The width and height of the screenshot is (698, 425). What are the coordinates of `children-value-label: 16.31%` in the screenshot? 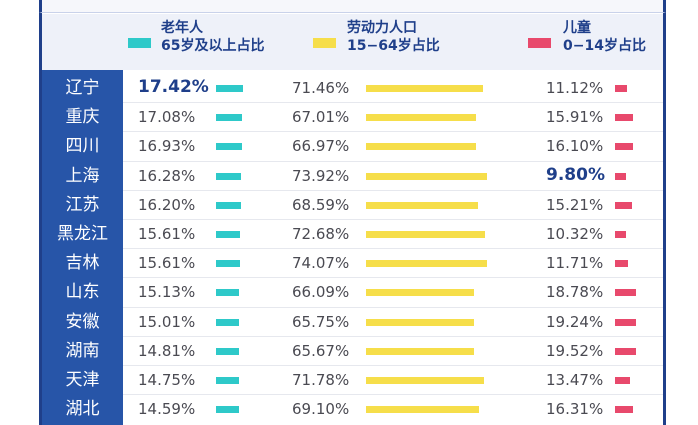 It's located at (575, 409).